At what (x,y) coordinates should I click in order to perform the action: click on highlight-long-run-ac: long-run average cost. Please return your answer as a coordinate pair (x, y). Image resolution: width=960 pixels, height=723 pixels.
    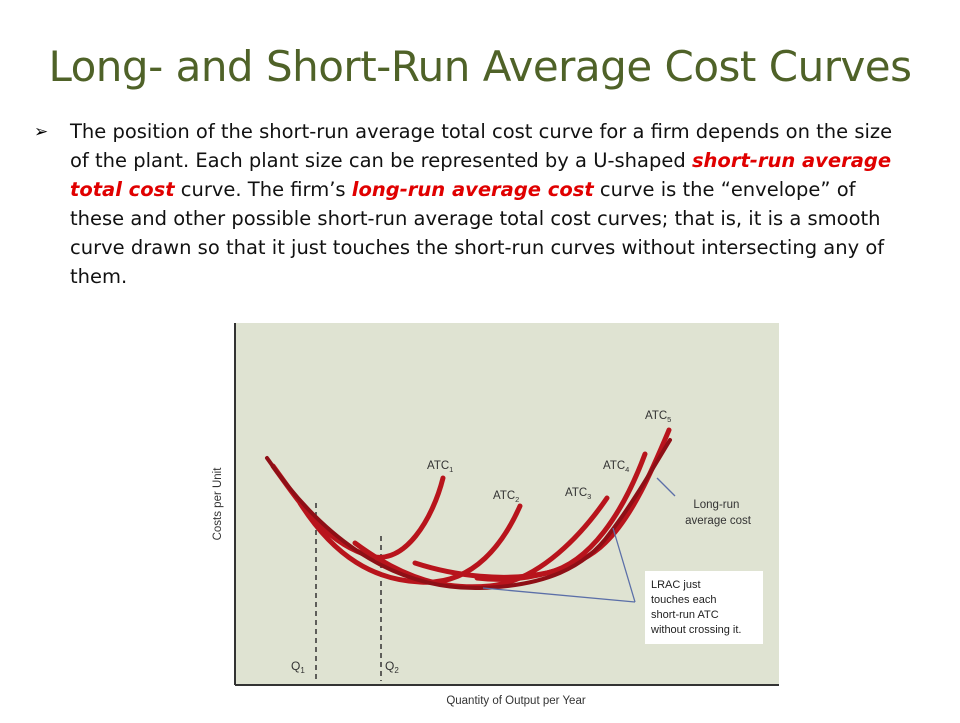
    Looking at the image, I should click on (472, 189).